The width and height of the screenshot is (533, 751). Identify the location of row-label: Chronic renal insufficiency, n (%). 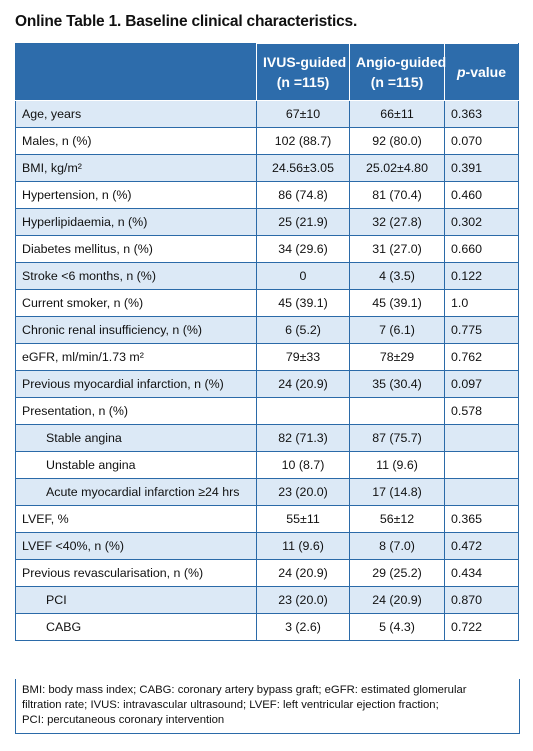
(136, 330).